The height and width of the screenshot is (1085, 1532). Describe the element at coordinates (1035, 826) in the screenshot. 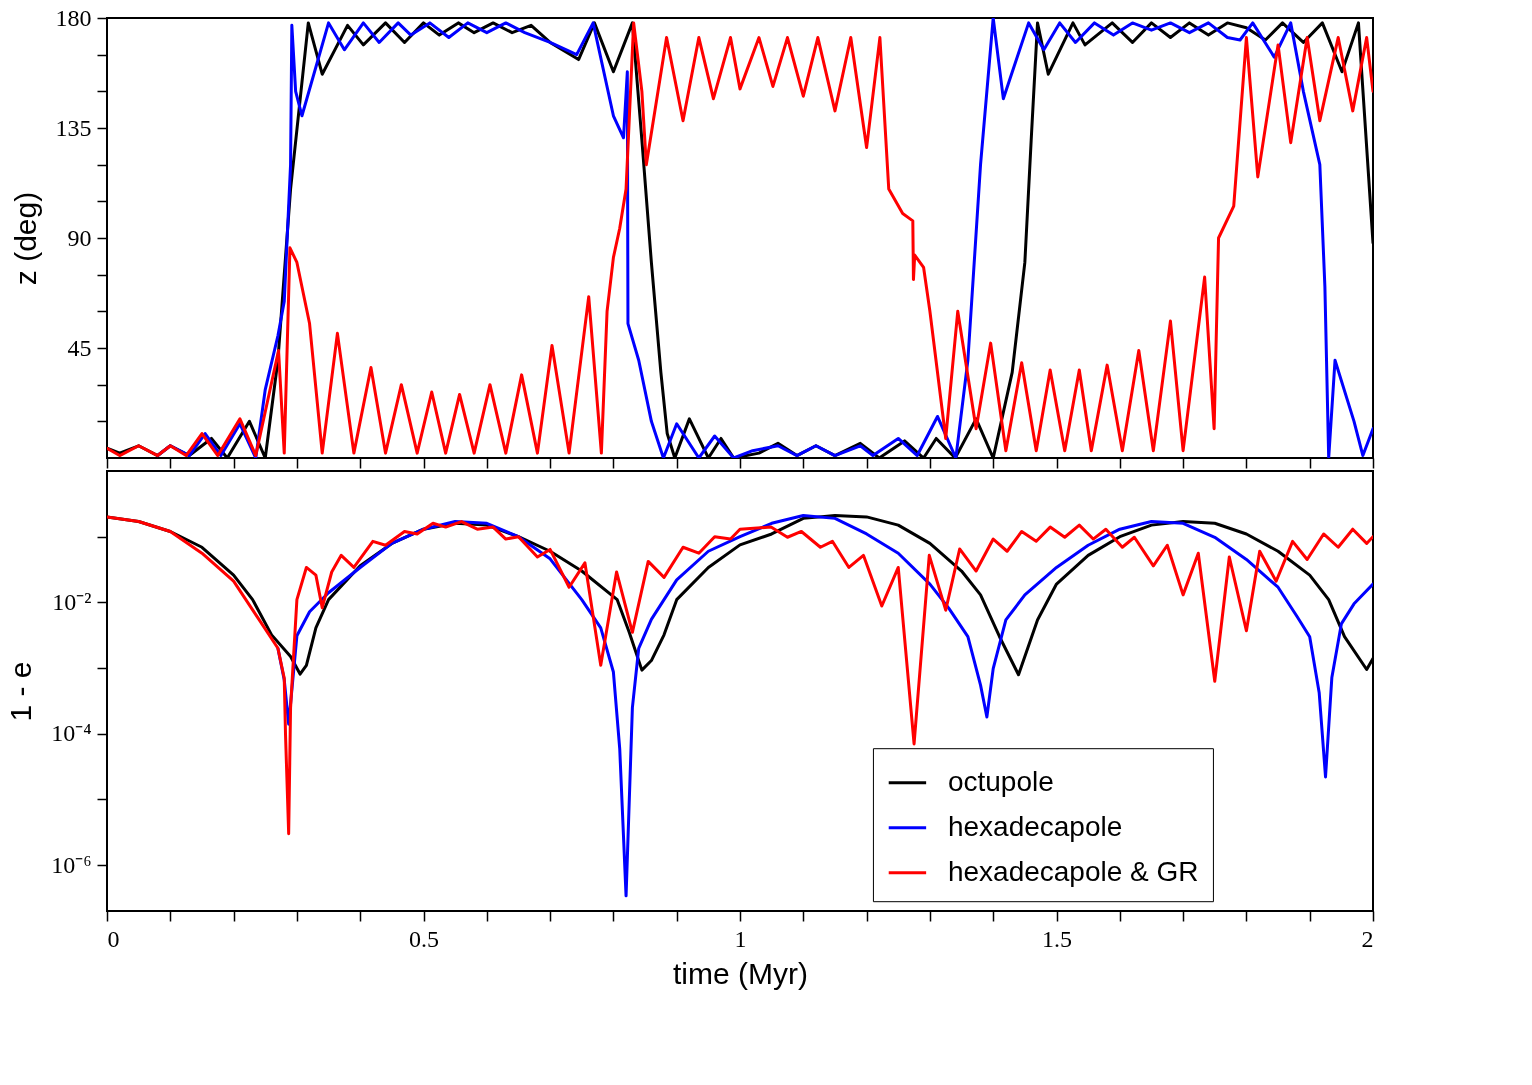

I see `legend-label: hexadecapole` at that location.